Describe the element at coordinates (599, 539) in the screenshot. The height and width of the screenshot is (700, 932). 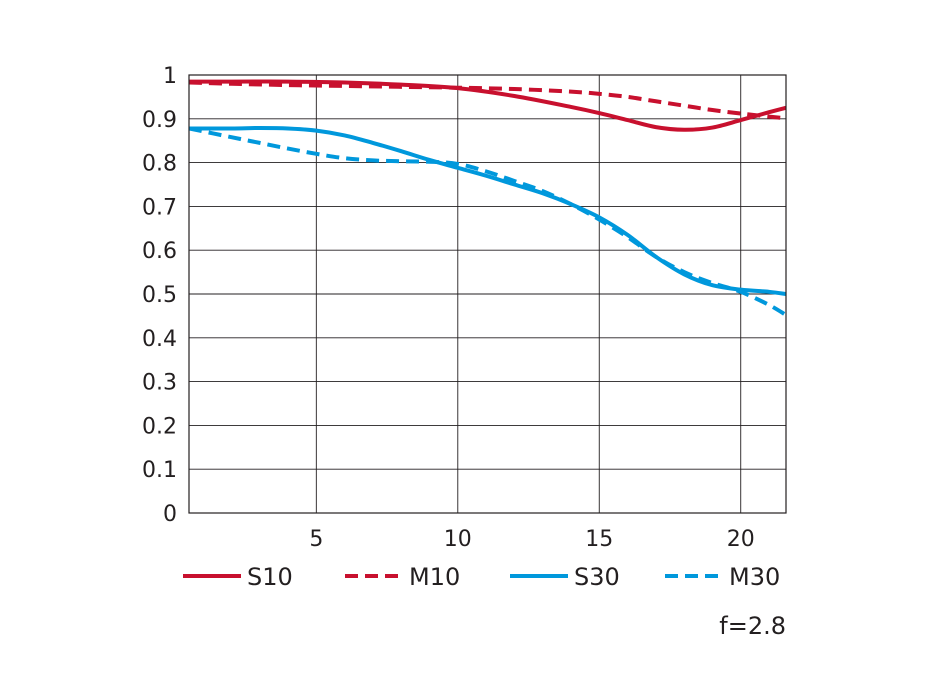
I see `x-tick-label: 15` at that location.